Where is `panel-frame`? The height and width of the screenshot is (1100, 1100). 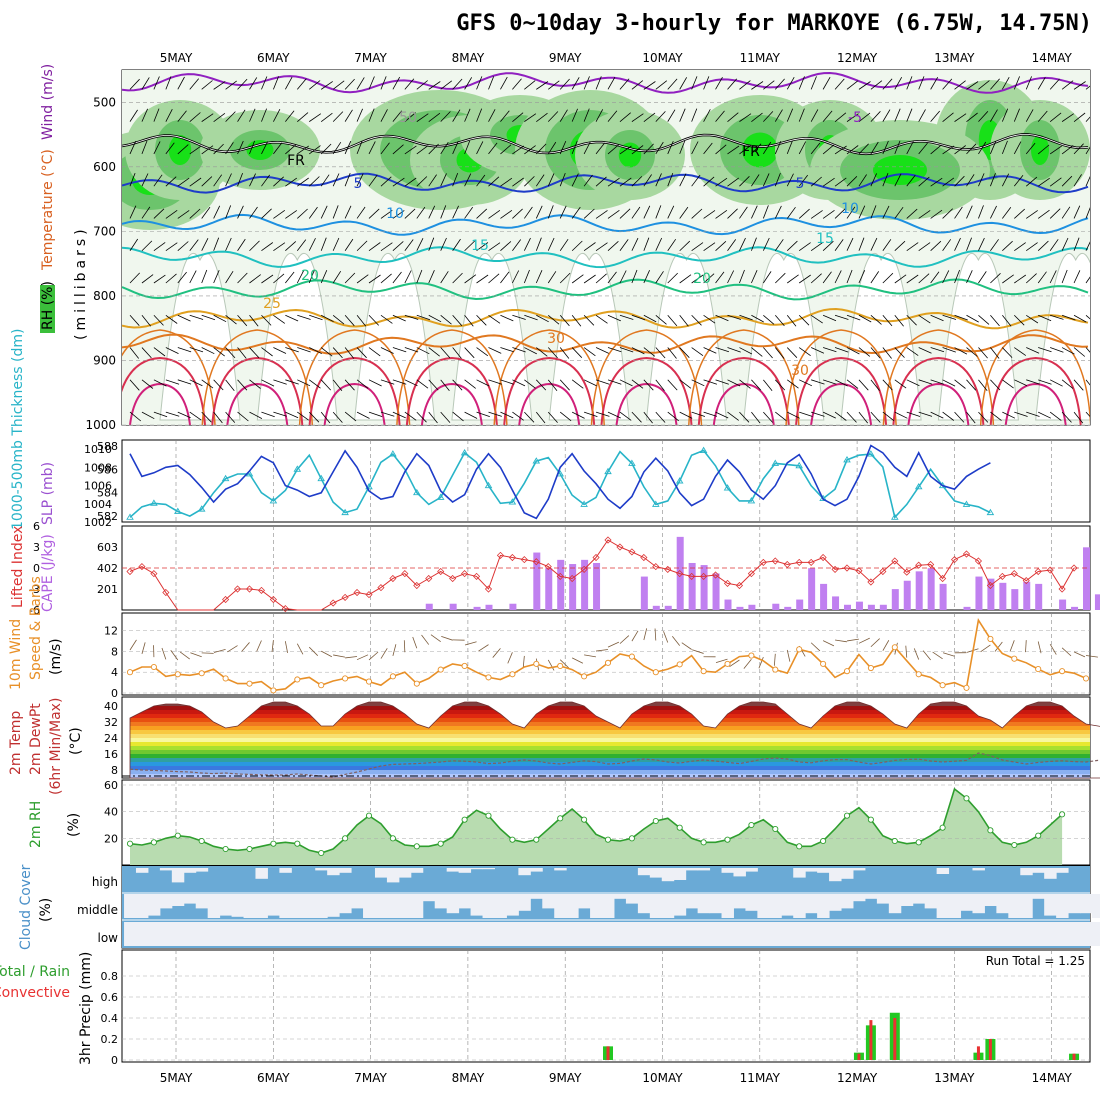
panel-frame is located at coordinates (606, 481).